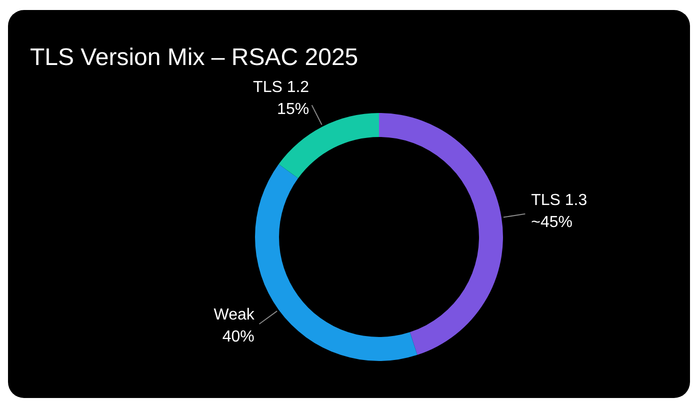 The width and height of the screenshot is (694, 402). Describe the element at coordinates (559, 200) in the screenshot. I see `slice-label: TLS 1.3` at that location.